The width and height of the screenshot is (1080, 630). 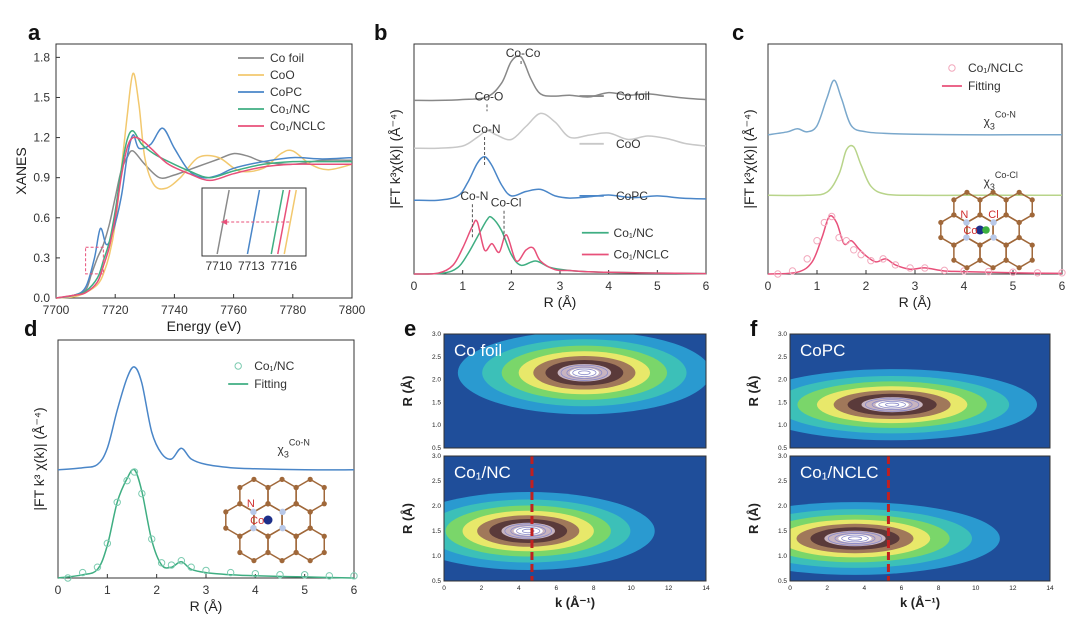 What do you see at coordinates (1013, 286) in the screenshot?
I see `x-tick-label: 5` at bounding box center [1013, 286].